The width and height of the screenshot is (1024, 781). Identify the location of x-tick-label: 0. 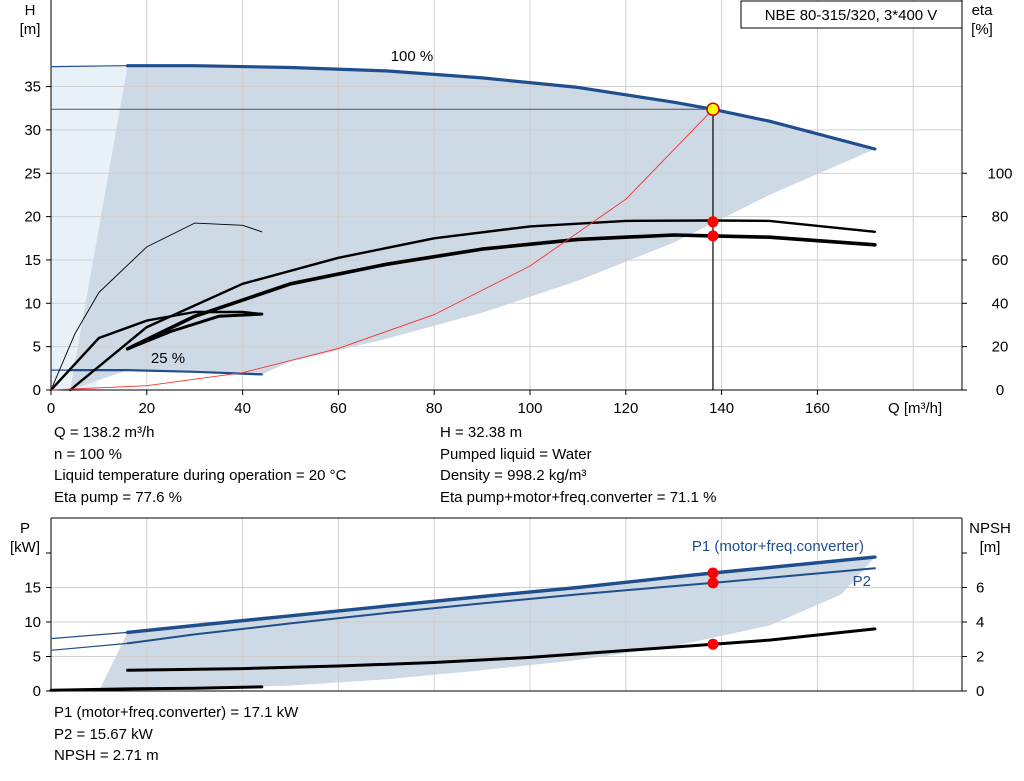
(51, 408).